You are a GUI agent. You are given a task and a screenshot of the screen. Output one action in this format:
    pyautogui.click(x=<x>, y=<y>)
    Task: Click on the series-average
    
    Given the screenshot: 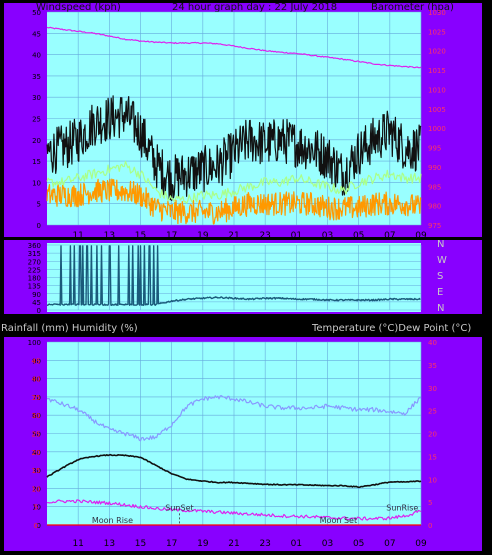 What is the action you would take?
    pyautogui.click(x=234, y=182)
    